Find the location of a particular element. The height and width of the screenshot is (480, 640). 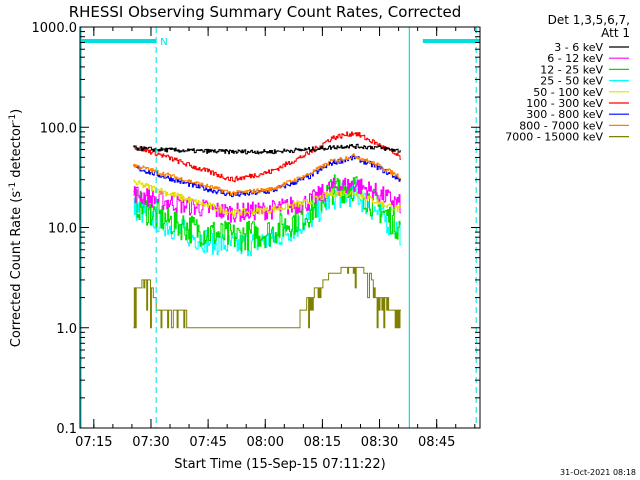

x-tick-label: 07:30 is located at coordinates (150, 442).